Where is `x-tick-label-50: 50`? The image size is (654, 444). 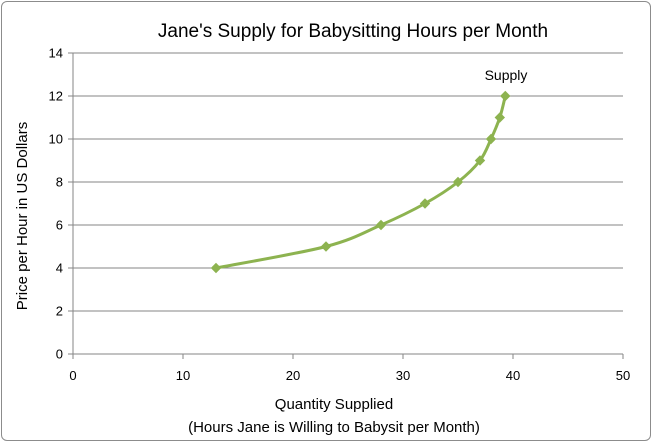
x-tick-label-50: 50 is located at coordinates (623, 375).